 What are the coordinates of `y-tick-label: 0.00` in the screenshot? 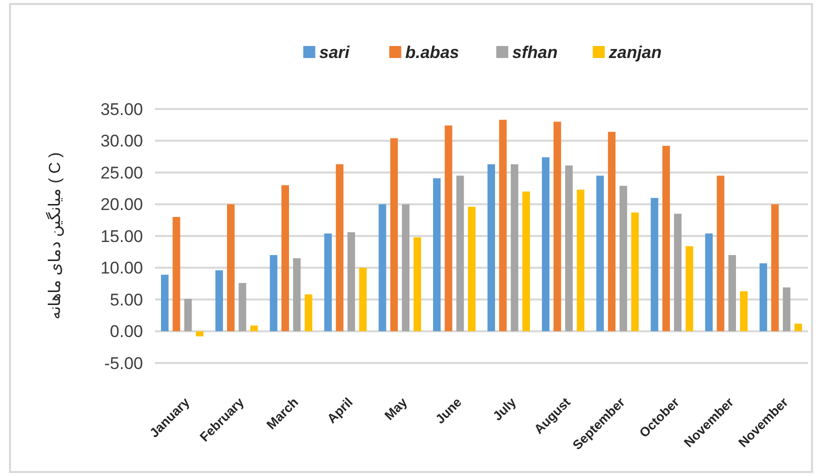 It's located at (126, 332).